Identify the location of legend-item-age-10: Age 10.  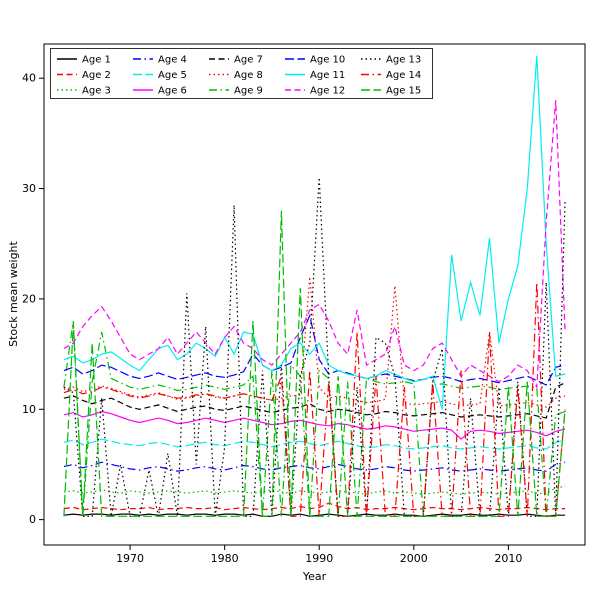
(315, 60).